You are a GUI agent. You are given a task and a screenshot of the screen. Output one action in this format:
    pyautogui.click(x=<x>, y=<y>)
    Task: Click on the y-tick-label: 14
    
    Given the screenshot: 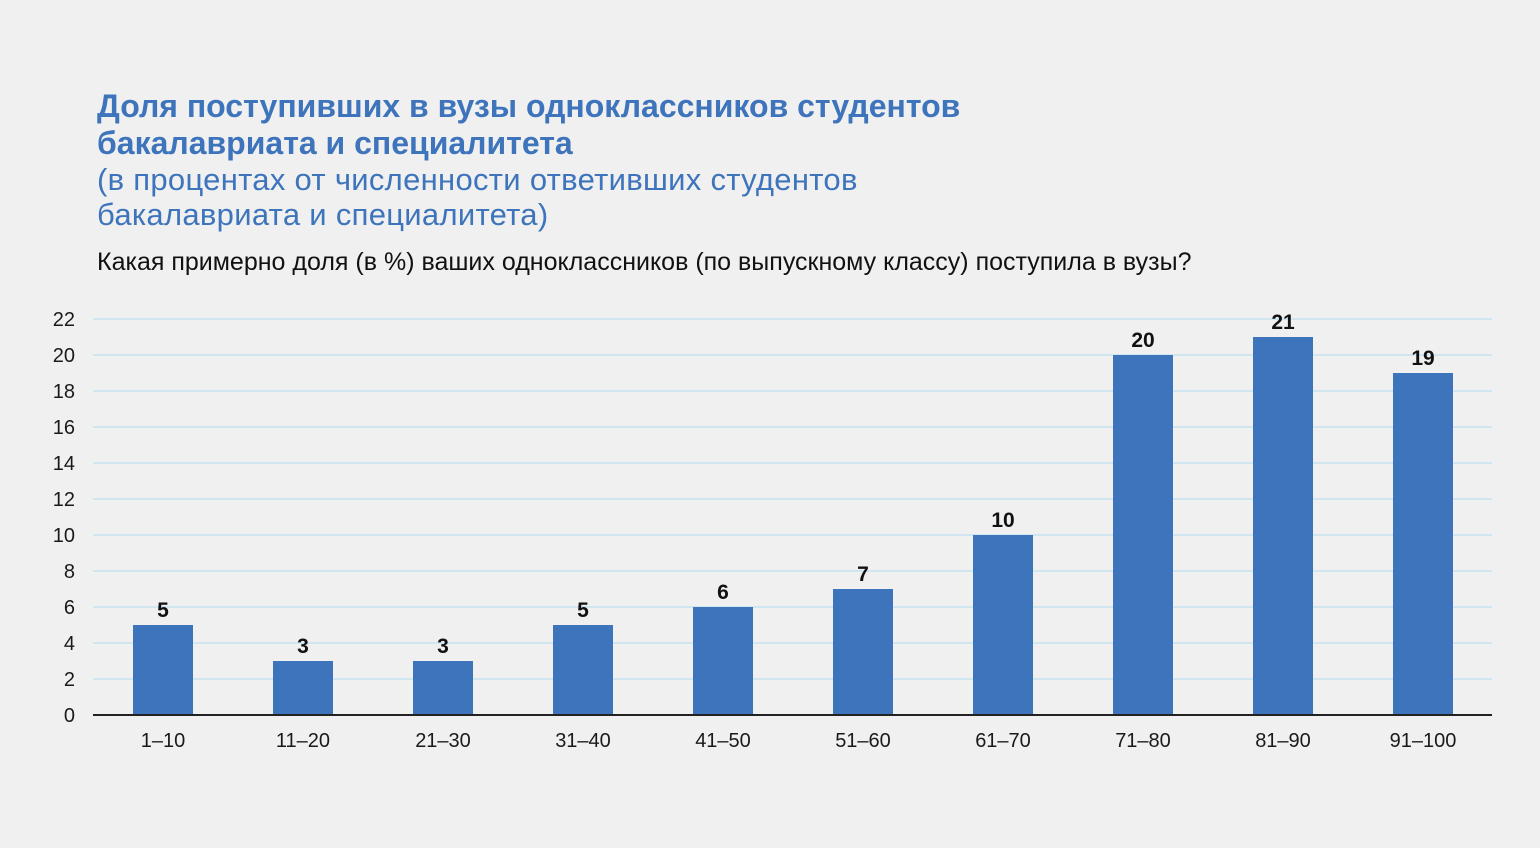 What is the action you would take?
    pyautogui.click(x=64, y=464)
    